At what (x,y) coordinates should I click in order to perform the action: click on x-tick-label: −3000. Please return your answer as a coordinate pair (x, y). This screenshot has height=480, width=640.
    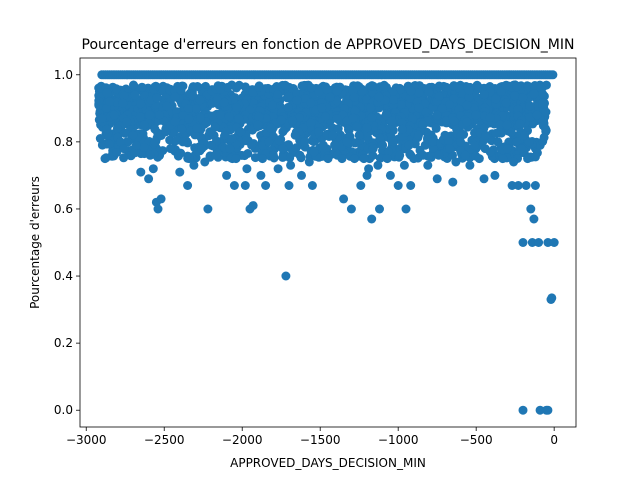
    Looking at the image, I should click on (86, 440).